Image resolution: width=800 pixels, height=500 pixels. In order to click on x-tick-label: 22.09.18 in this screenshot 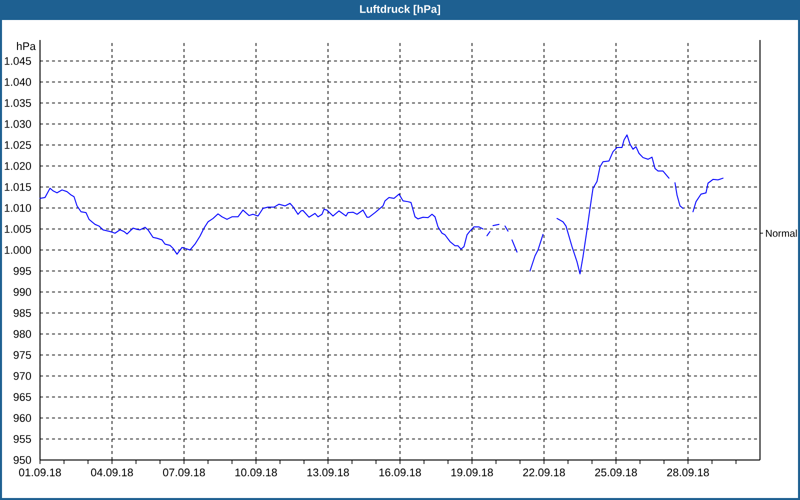, I will do `click(544, 472)`.